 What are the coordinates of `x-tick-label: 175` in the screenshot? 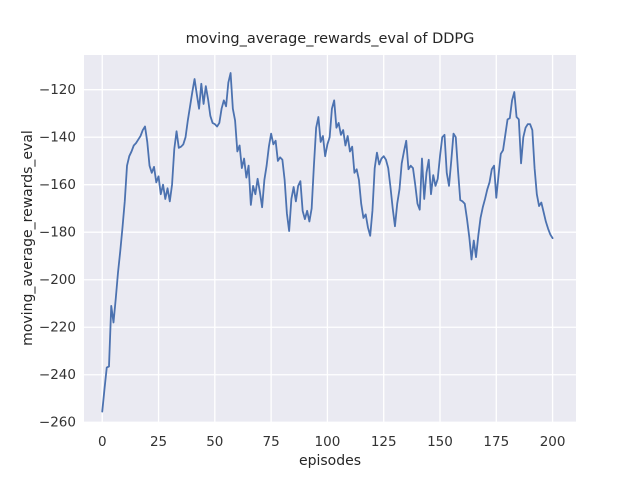 It's located at (496, 442).